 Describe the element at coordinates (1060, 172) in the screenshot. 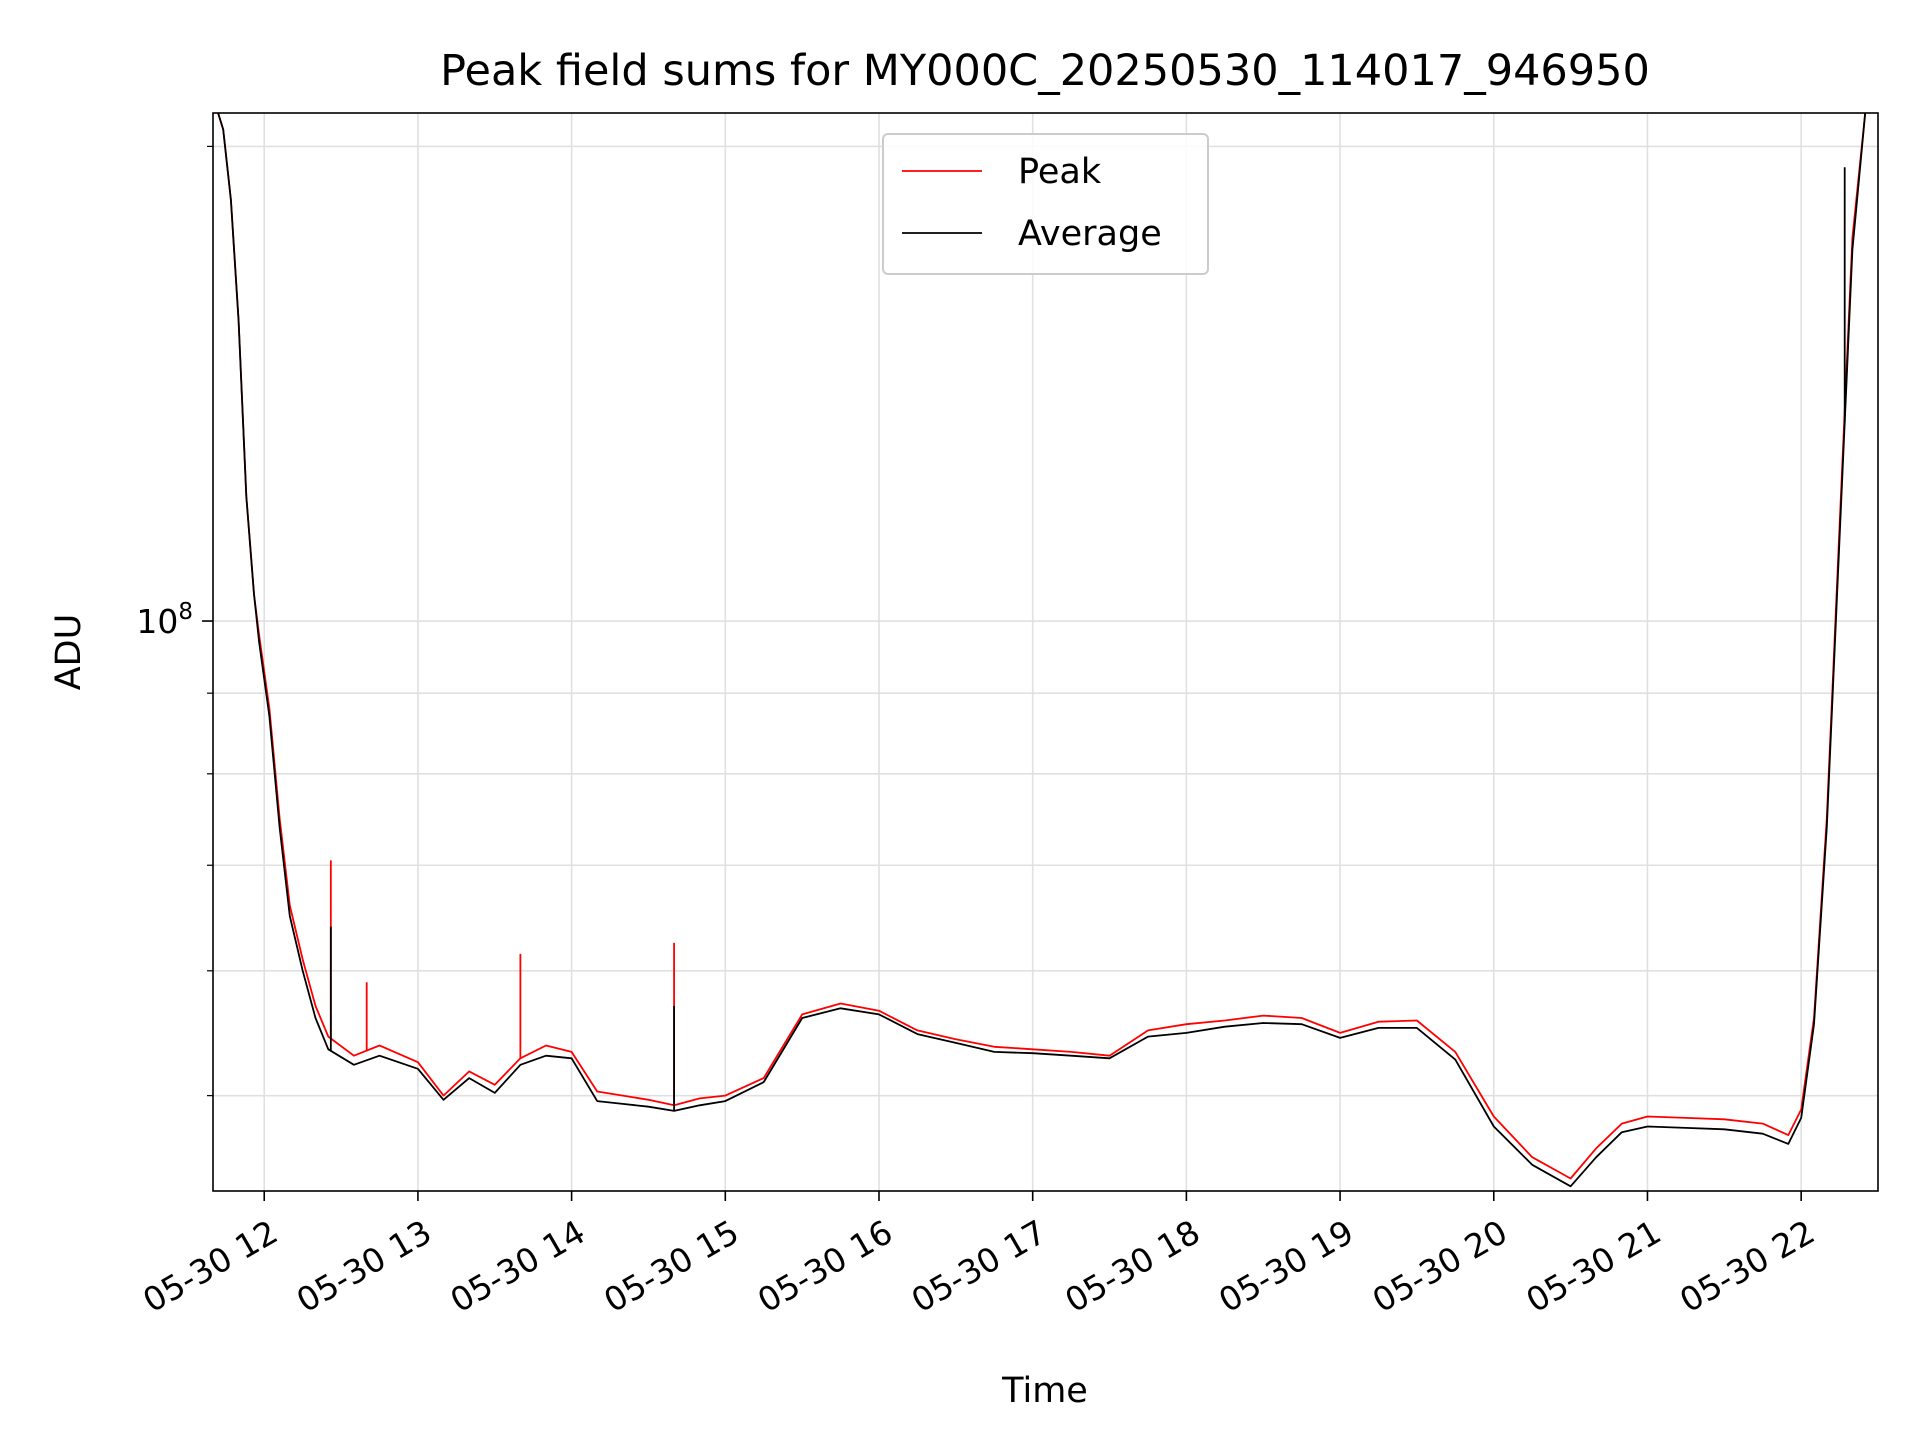

I see `legend-peak-label: Peak` at that location.